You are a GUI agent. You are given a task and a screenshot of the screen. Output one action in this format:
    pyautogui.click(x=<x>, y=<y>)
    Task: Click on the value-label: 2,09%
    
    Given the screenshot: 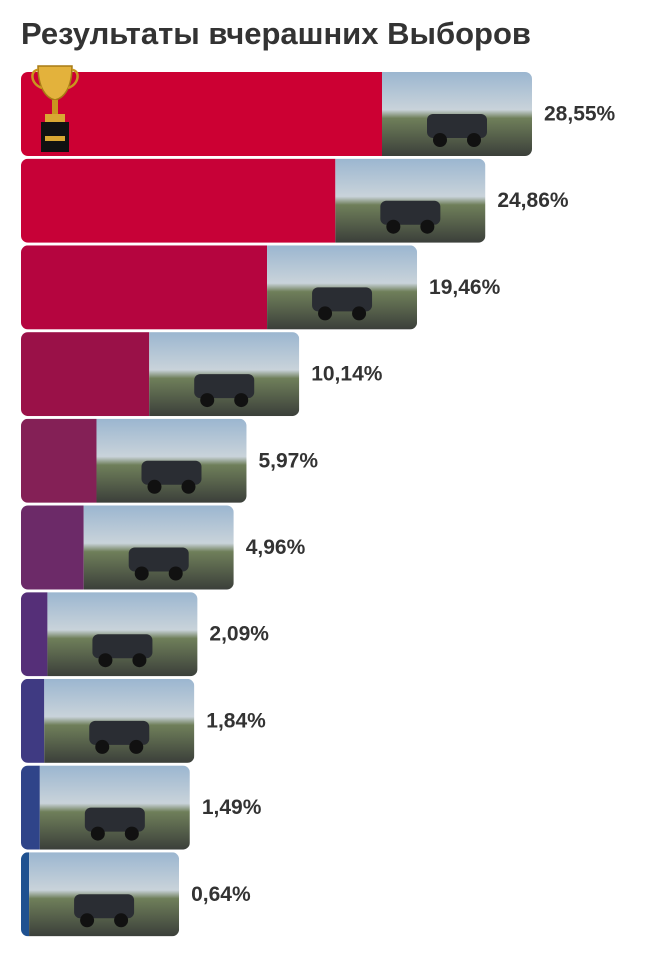 What is the action you would take?
    pyautogui.click(x=239, y=634)
    